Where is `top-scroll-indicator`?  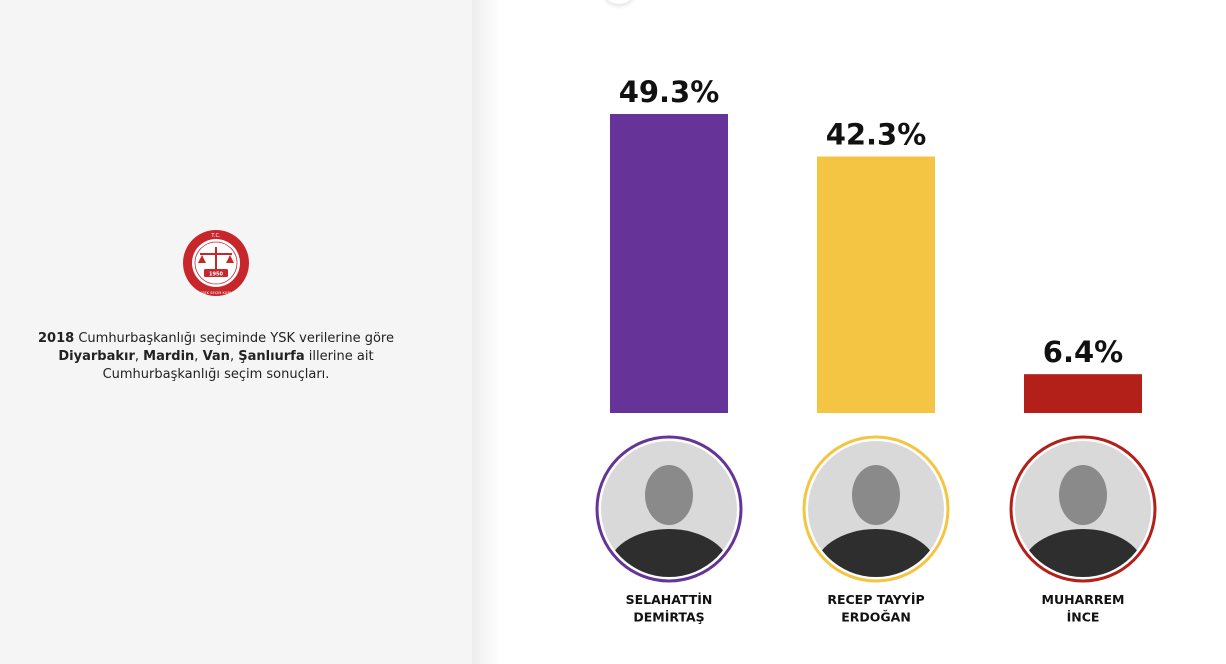 top-scroll-indicator is located at coordinates (619, 2).